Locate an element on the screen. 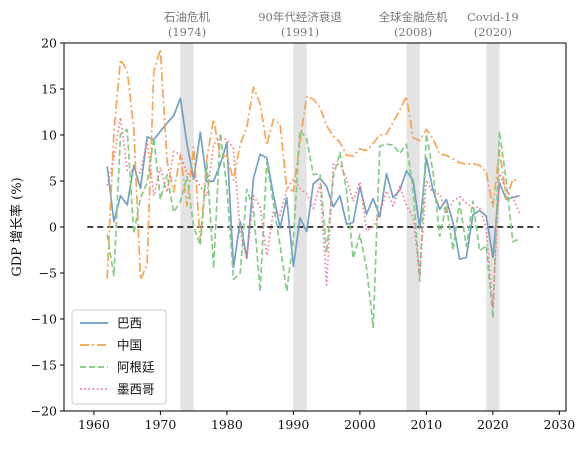  legend-label: 阿根廷 is located at coordinates (136, 367).